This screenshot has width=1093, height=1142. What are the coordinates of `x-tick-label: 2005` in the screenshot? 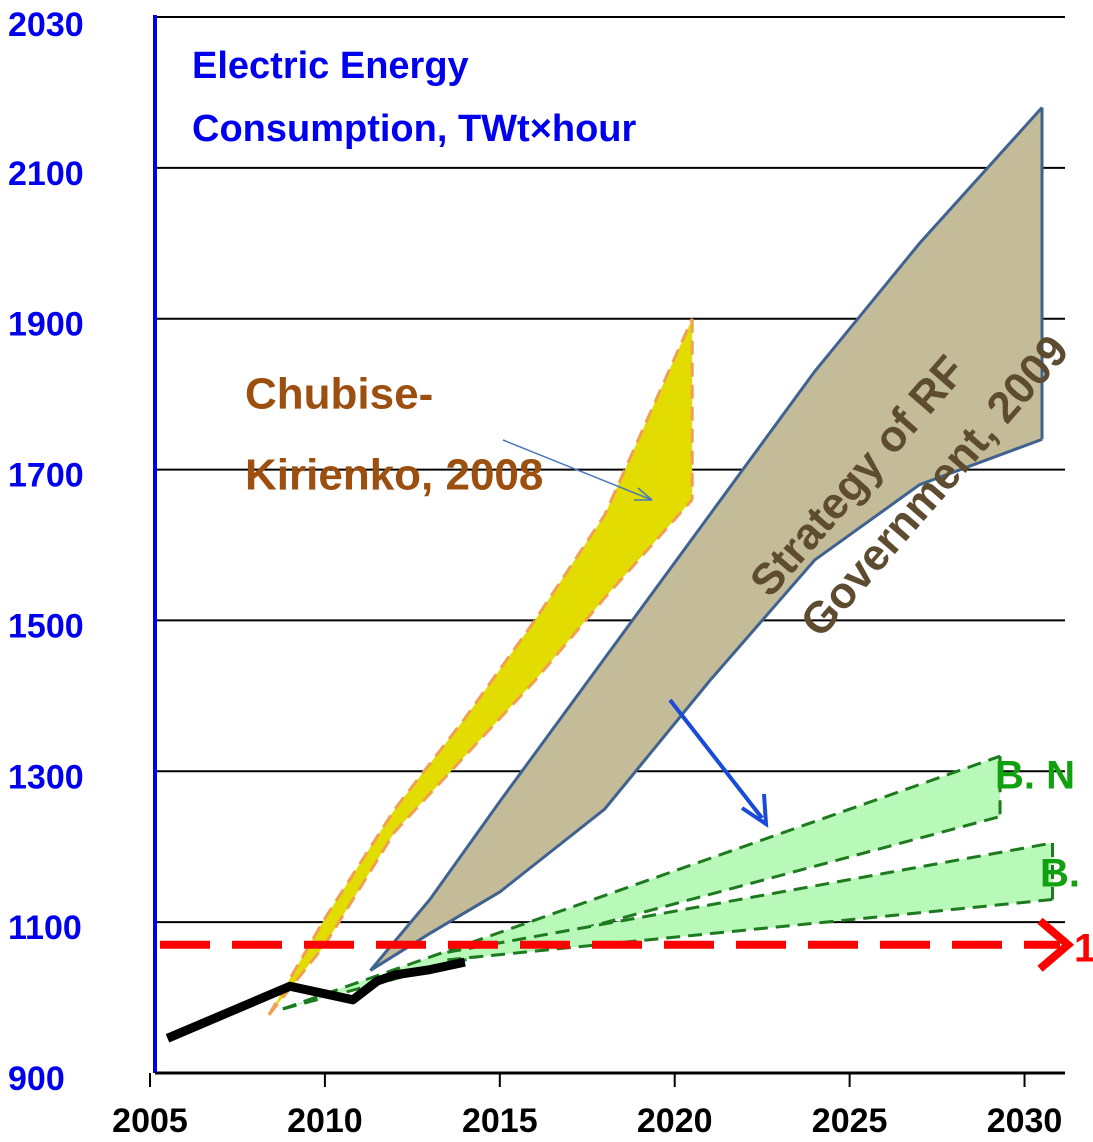 It's located at (150, 1121).